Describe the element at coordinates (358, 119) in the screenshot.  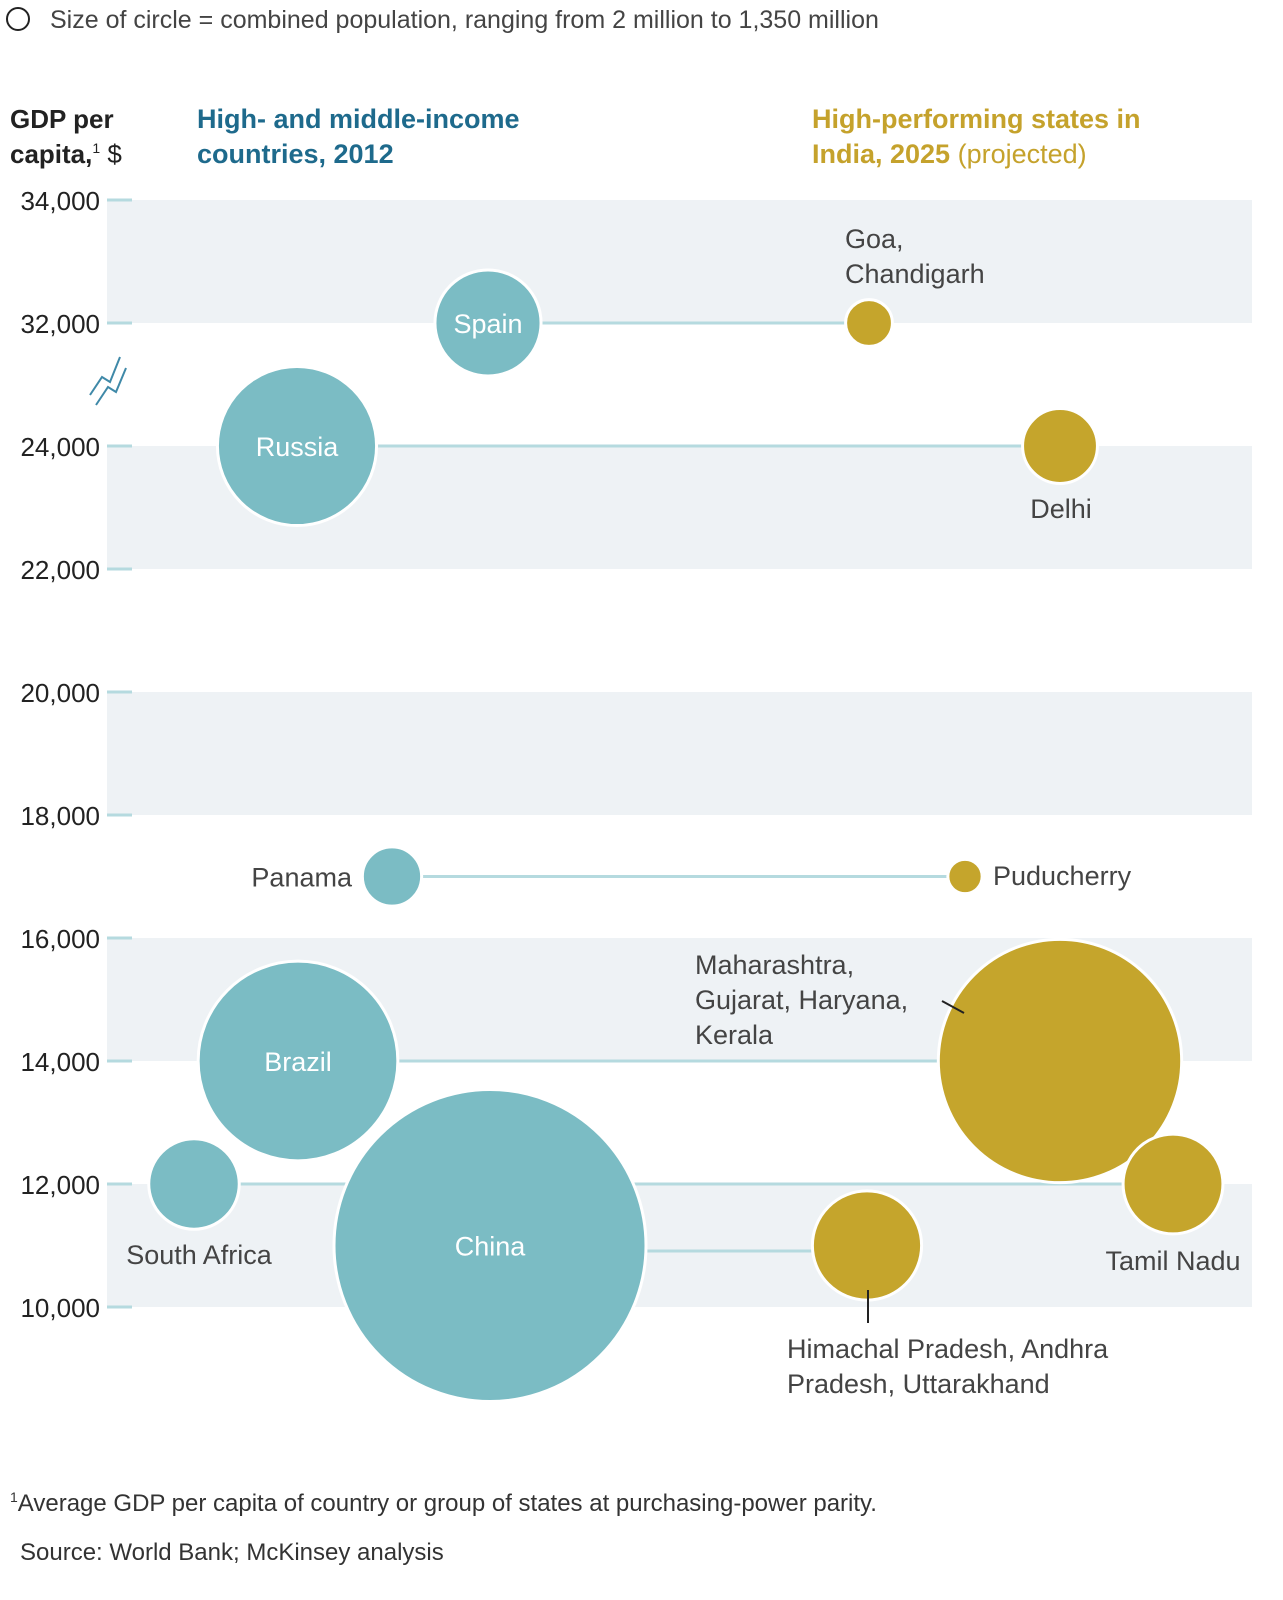
I see `countries-heading-line1: High- and middle-income` at that location.